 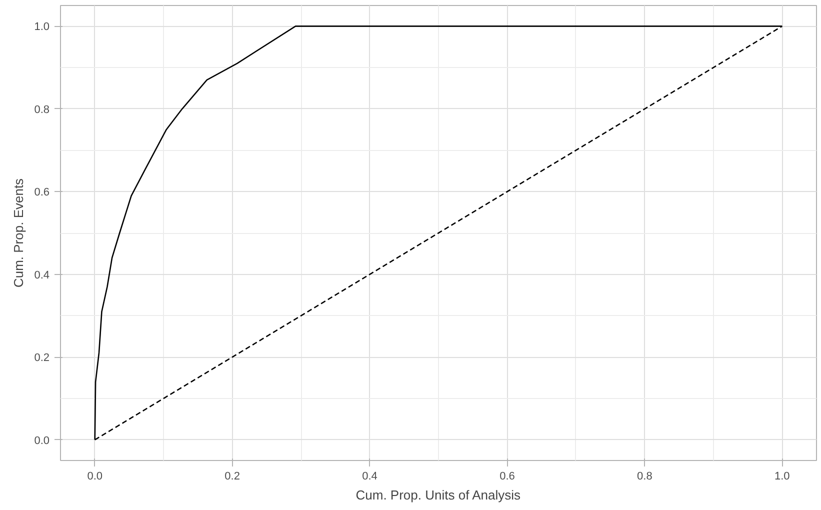 What do you see at coordinates (42, 110) in the screenshot?
I see `y-tick-label: 0.8` at bounding box center [42, 110].